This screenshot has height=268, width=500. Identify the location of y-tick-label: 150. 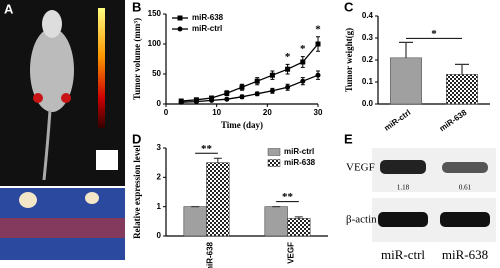
(155, 13).